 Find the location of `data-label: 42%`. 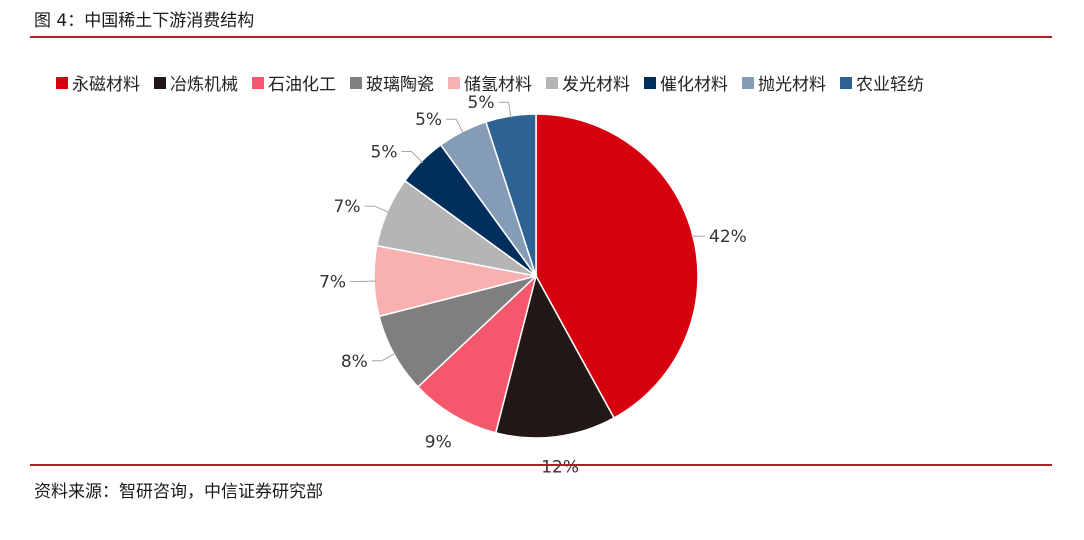

data-label: 42% is located at coordinates (728, 237).